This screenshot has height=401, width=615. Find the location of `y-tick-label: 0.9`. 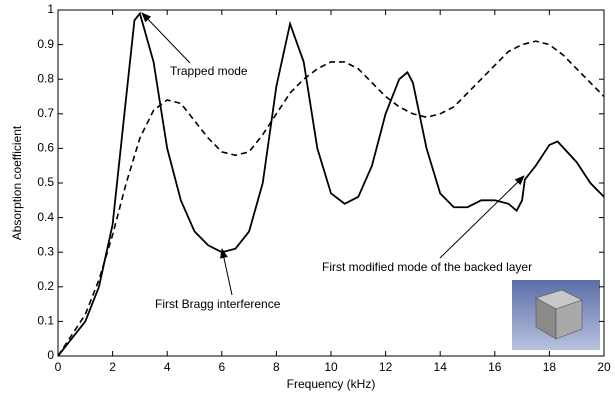

y-tick-label: 0.9 is located at coordinates (45, 44).